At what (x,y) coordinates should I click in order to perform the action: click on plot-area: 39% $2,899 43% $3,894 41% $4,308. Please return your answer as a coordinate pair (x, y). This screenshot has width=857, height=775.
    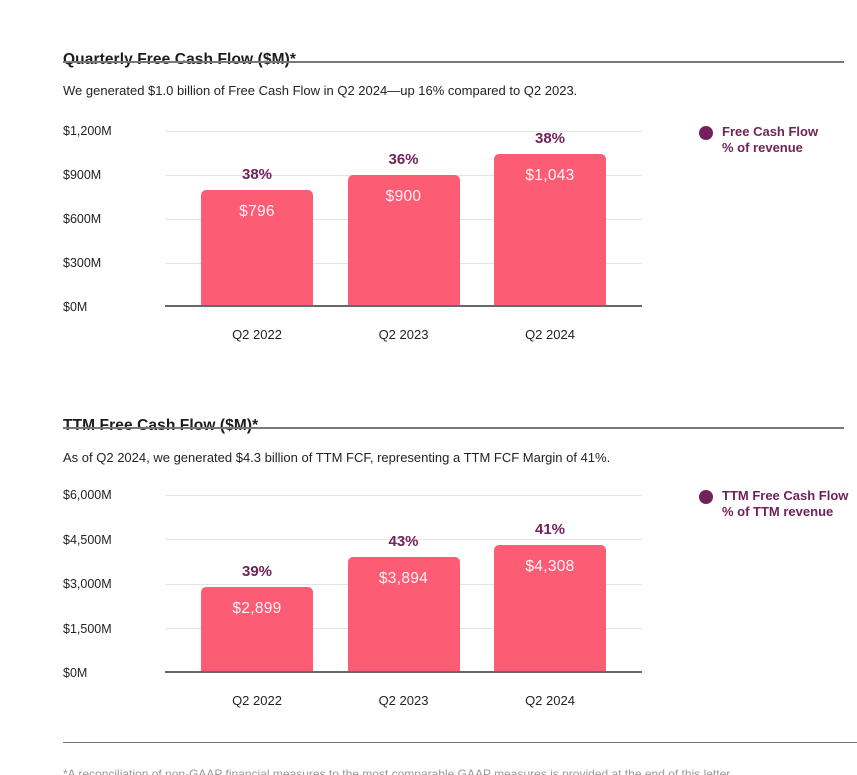
    Looking at the image, I should click on (403, 583).